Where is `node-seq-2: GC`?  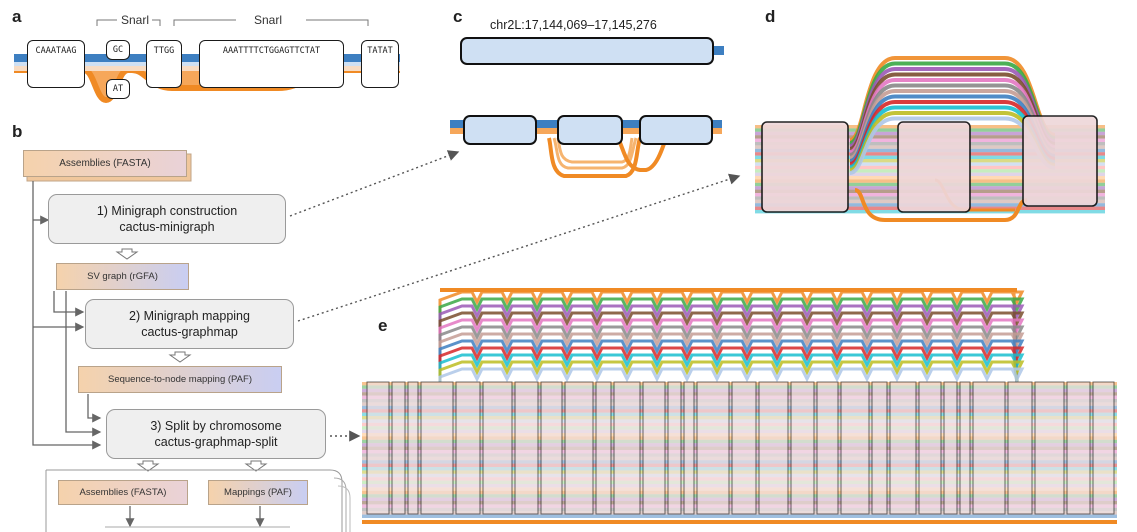 node-seq-2: GC is located at coordinates (118, 50).